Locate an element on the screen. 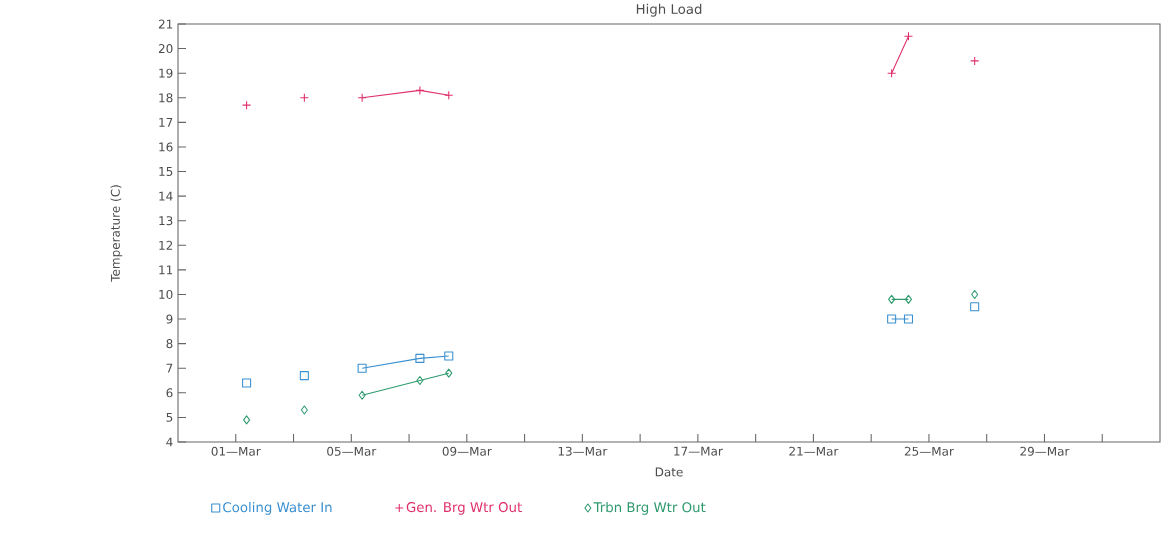 The width and height of the screenshot is (1165, 551). y-tick-label: 6 is located at coordinates (169, 393).